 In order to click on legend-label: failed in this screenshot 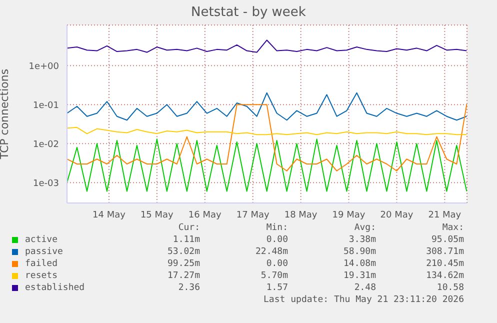, I will do `click(41, 264)`.